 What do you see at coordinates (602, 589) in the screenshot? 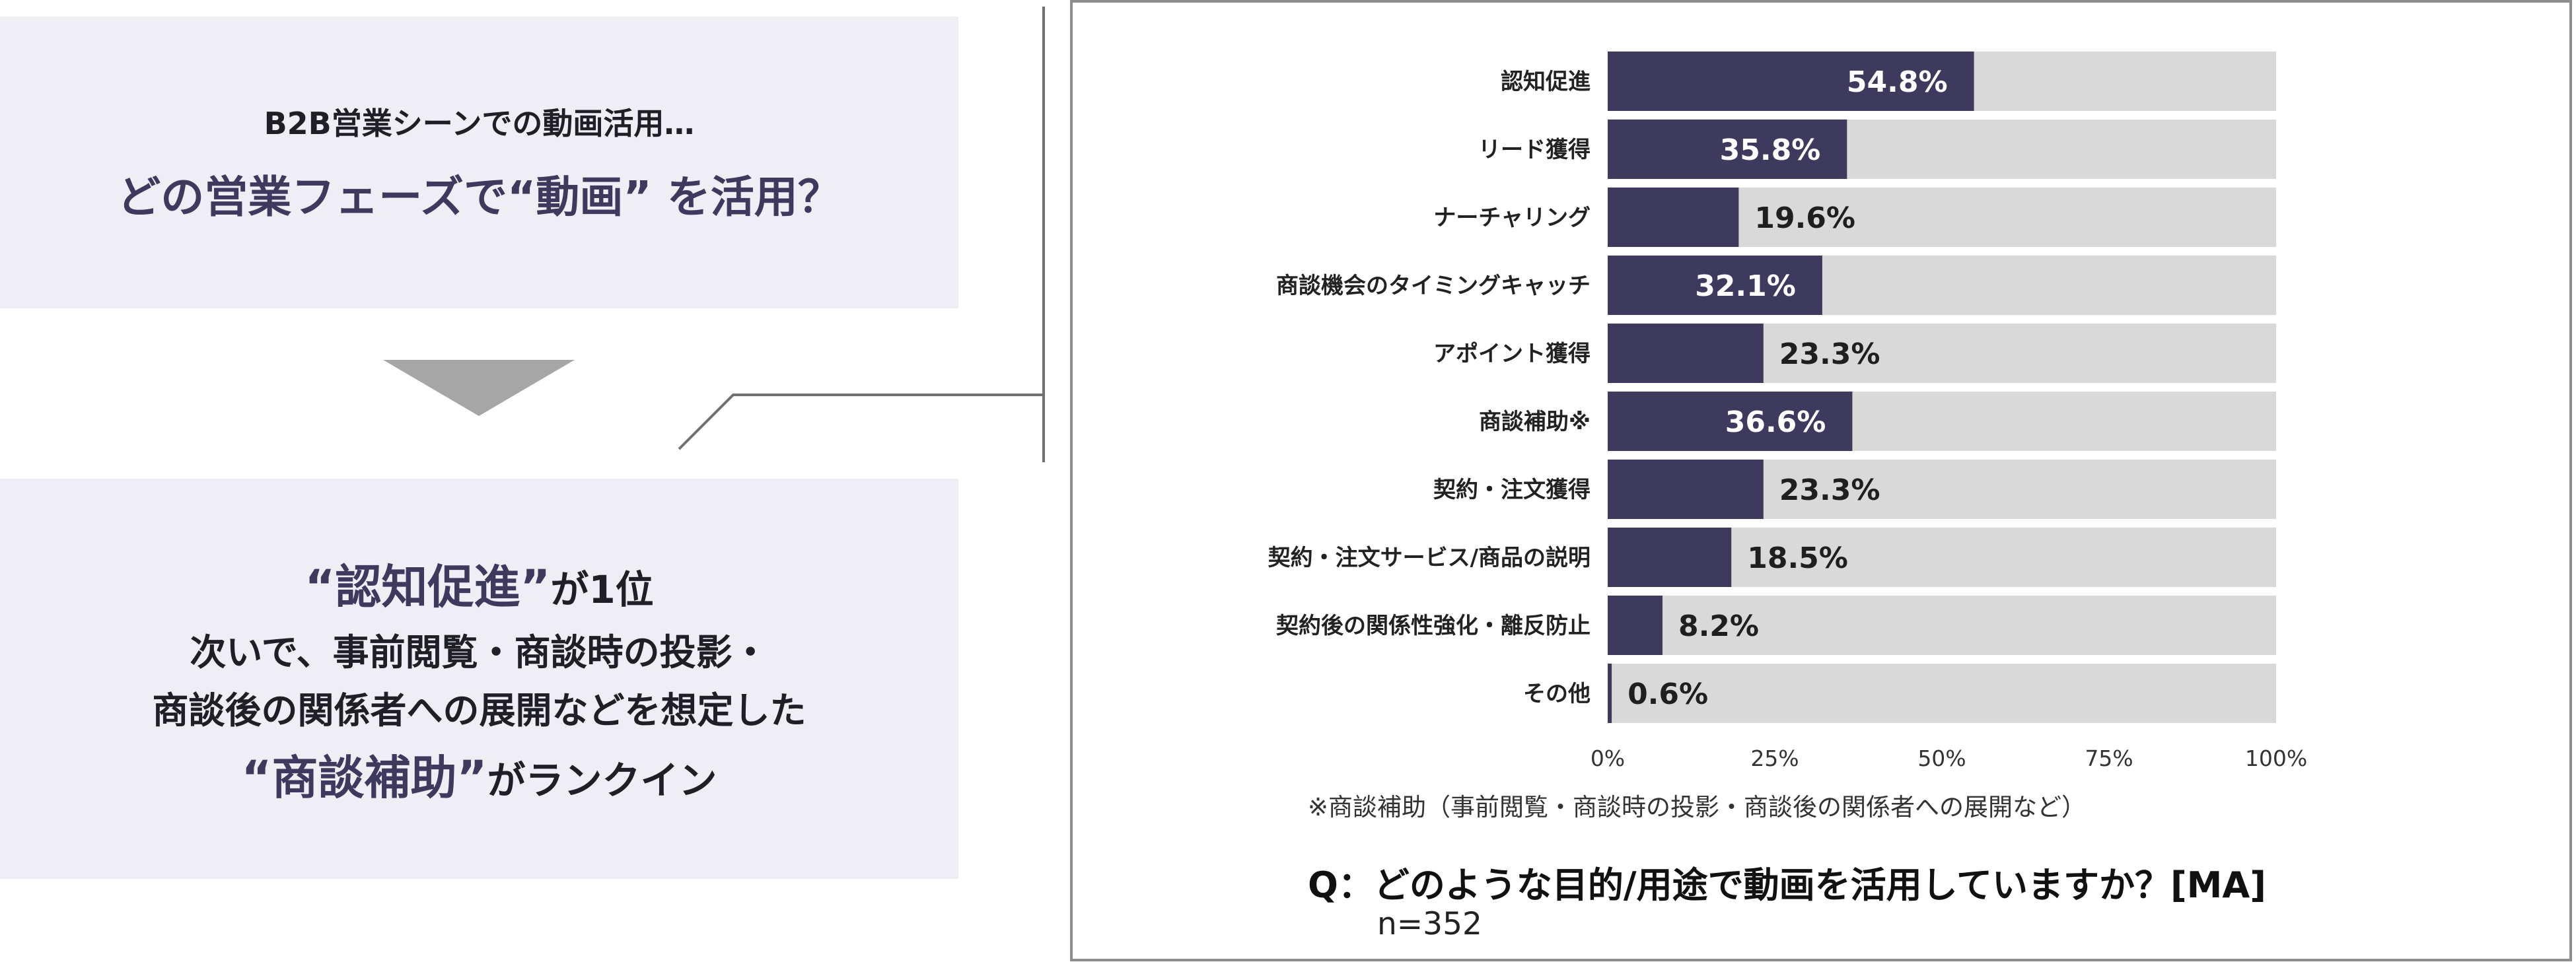
I see `conclusion-tail-1: が1位` at bounding box center [602, 589].